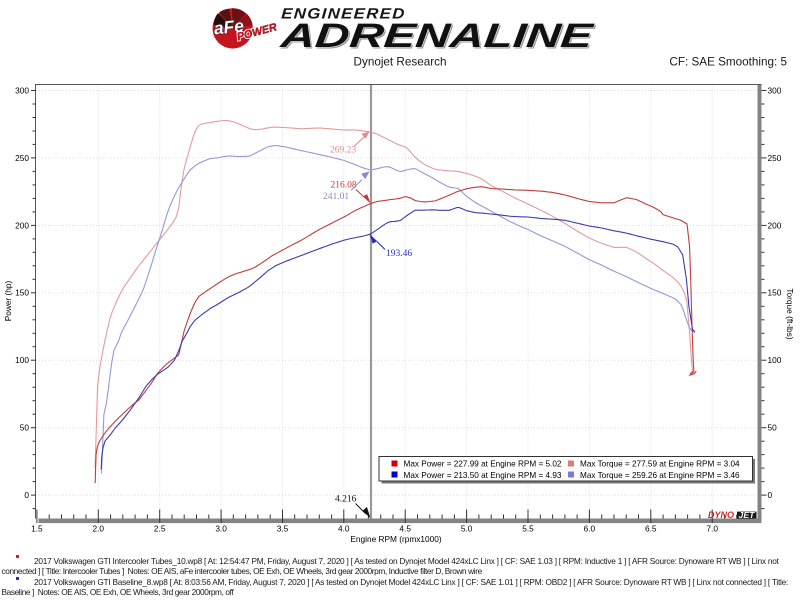  What do you see at coordinates (229, 26) in the screenshot?
I see `svg-text: aFe` at bounding box center [229, 26].